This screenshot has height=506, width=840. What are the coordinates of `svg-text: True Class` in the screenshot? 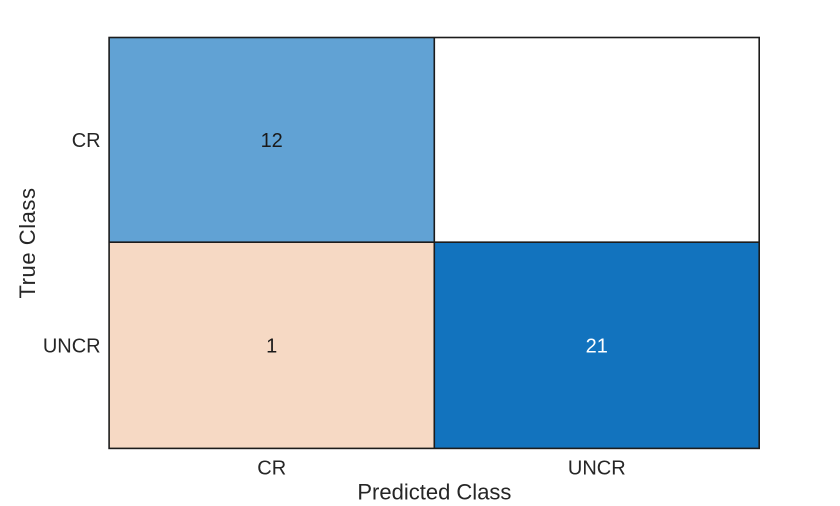 It's located at (27, 242).